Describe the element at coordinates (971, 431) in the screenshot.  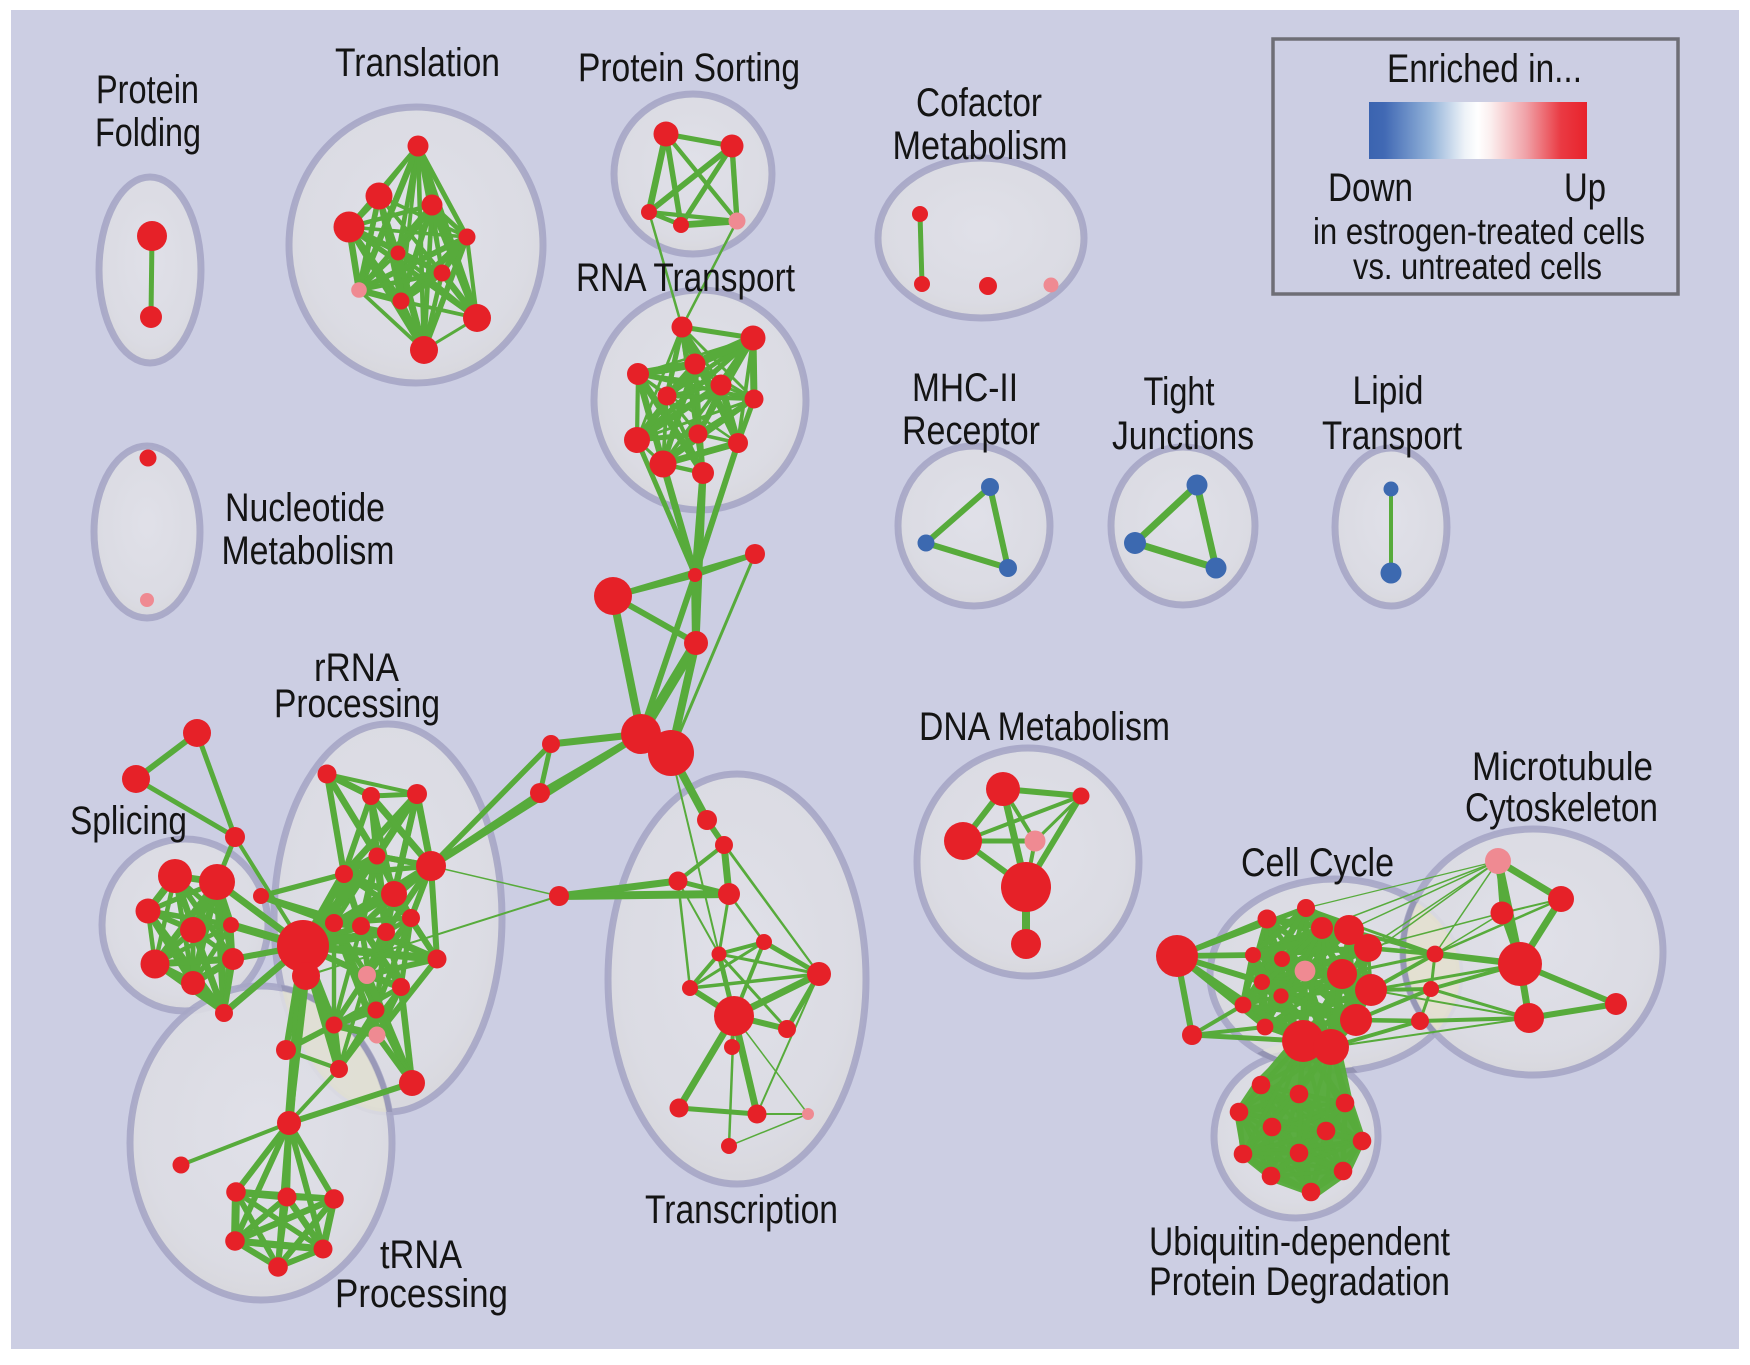
I see `svg-text: Receptor` at that location.